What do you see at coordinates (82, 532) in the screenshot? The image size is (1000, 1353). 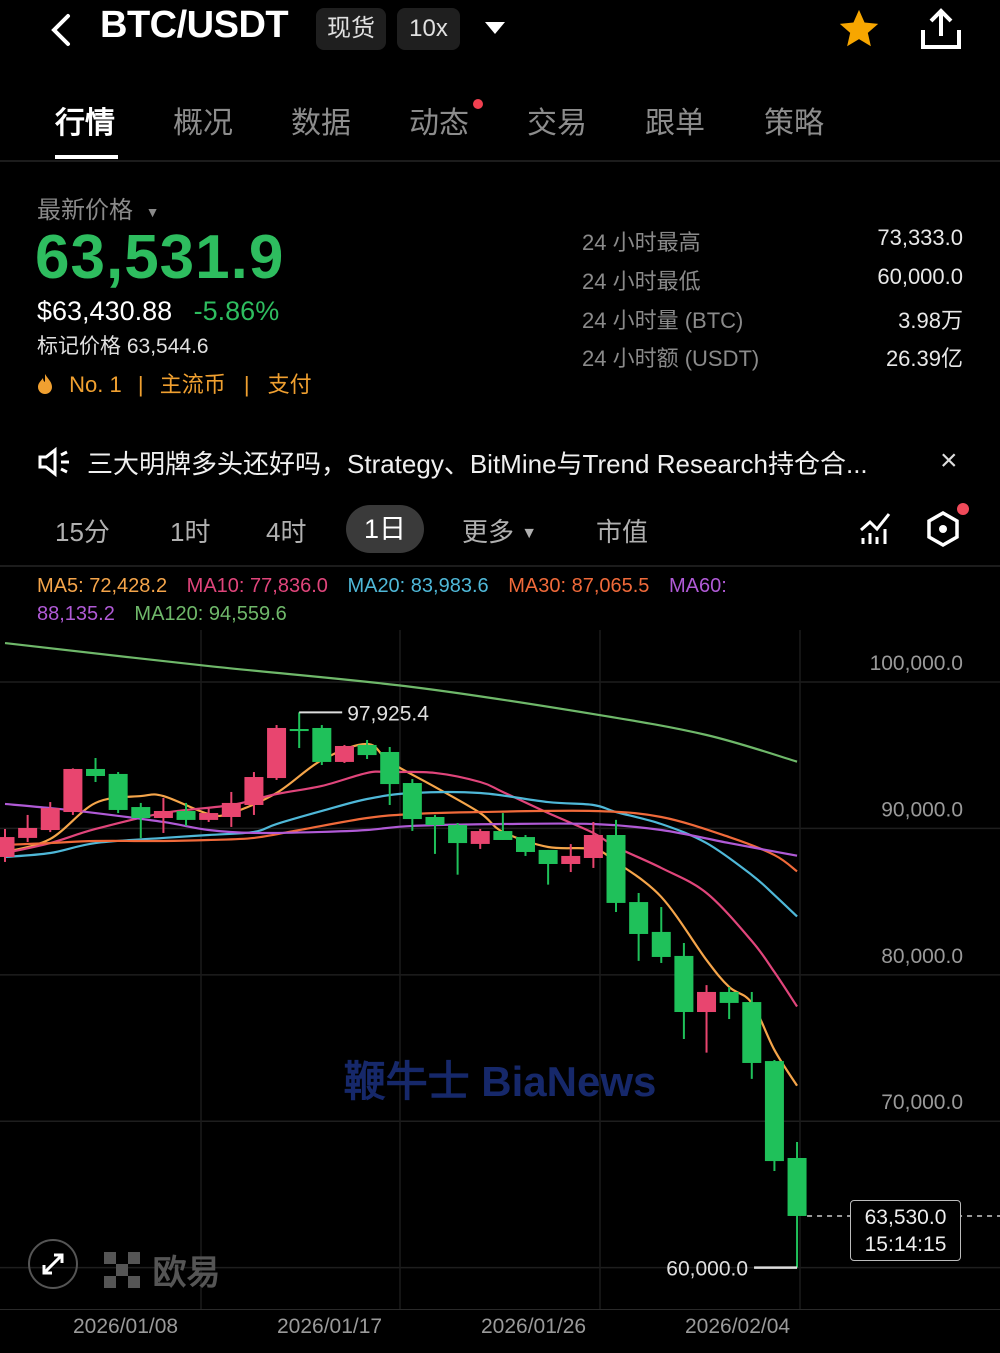 I see `timeframe-15m: 15分` at bounding box center [82, 532].